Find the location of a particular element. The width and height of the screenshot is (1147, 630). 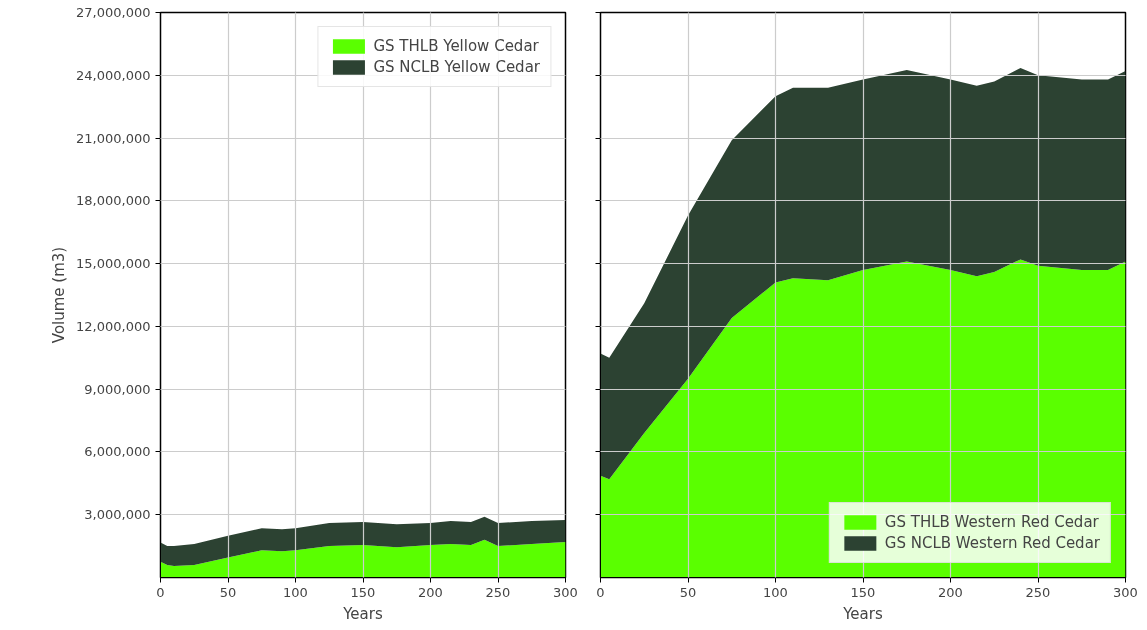

y-tick-label: 9,000,000 is located at coordinates (117, 389).